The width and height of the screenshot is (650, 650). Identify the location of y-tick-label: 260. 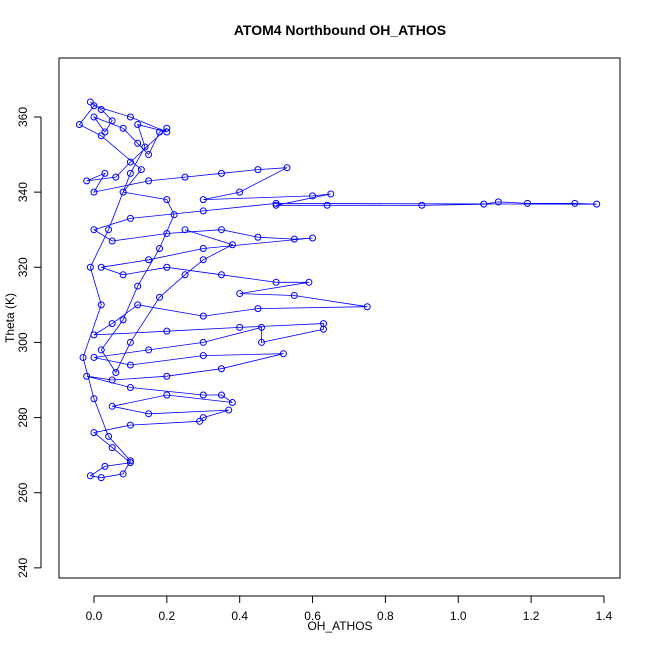
(23, 492).